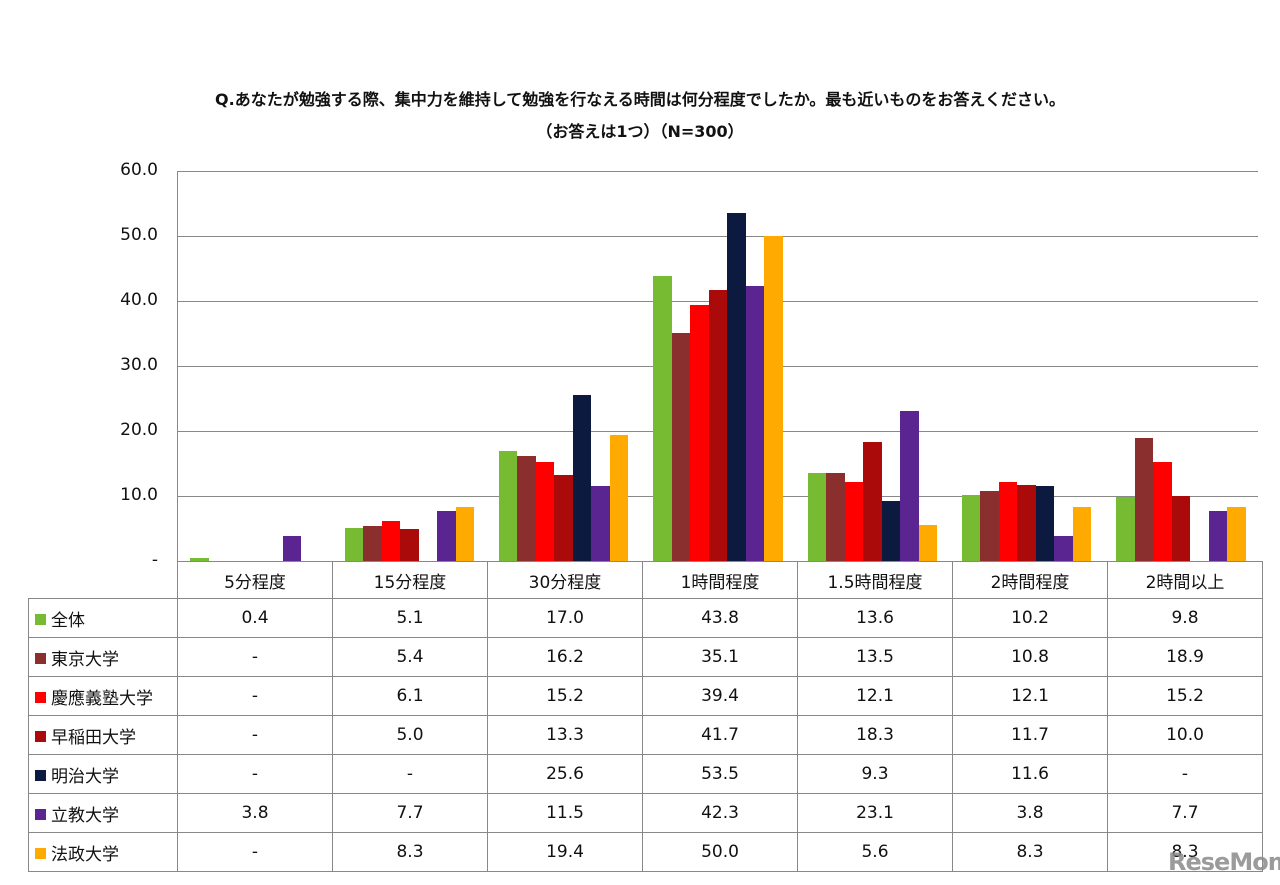 The width and height of the screenshot is (1280, 885). I want to click on series-name: 法政大学, so click(85, 854).